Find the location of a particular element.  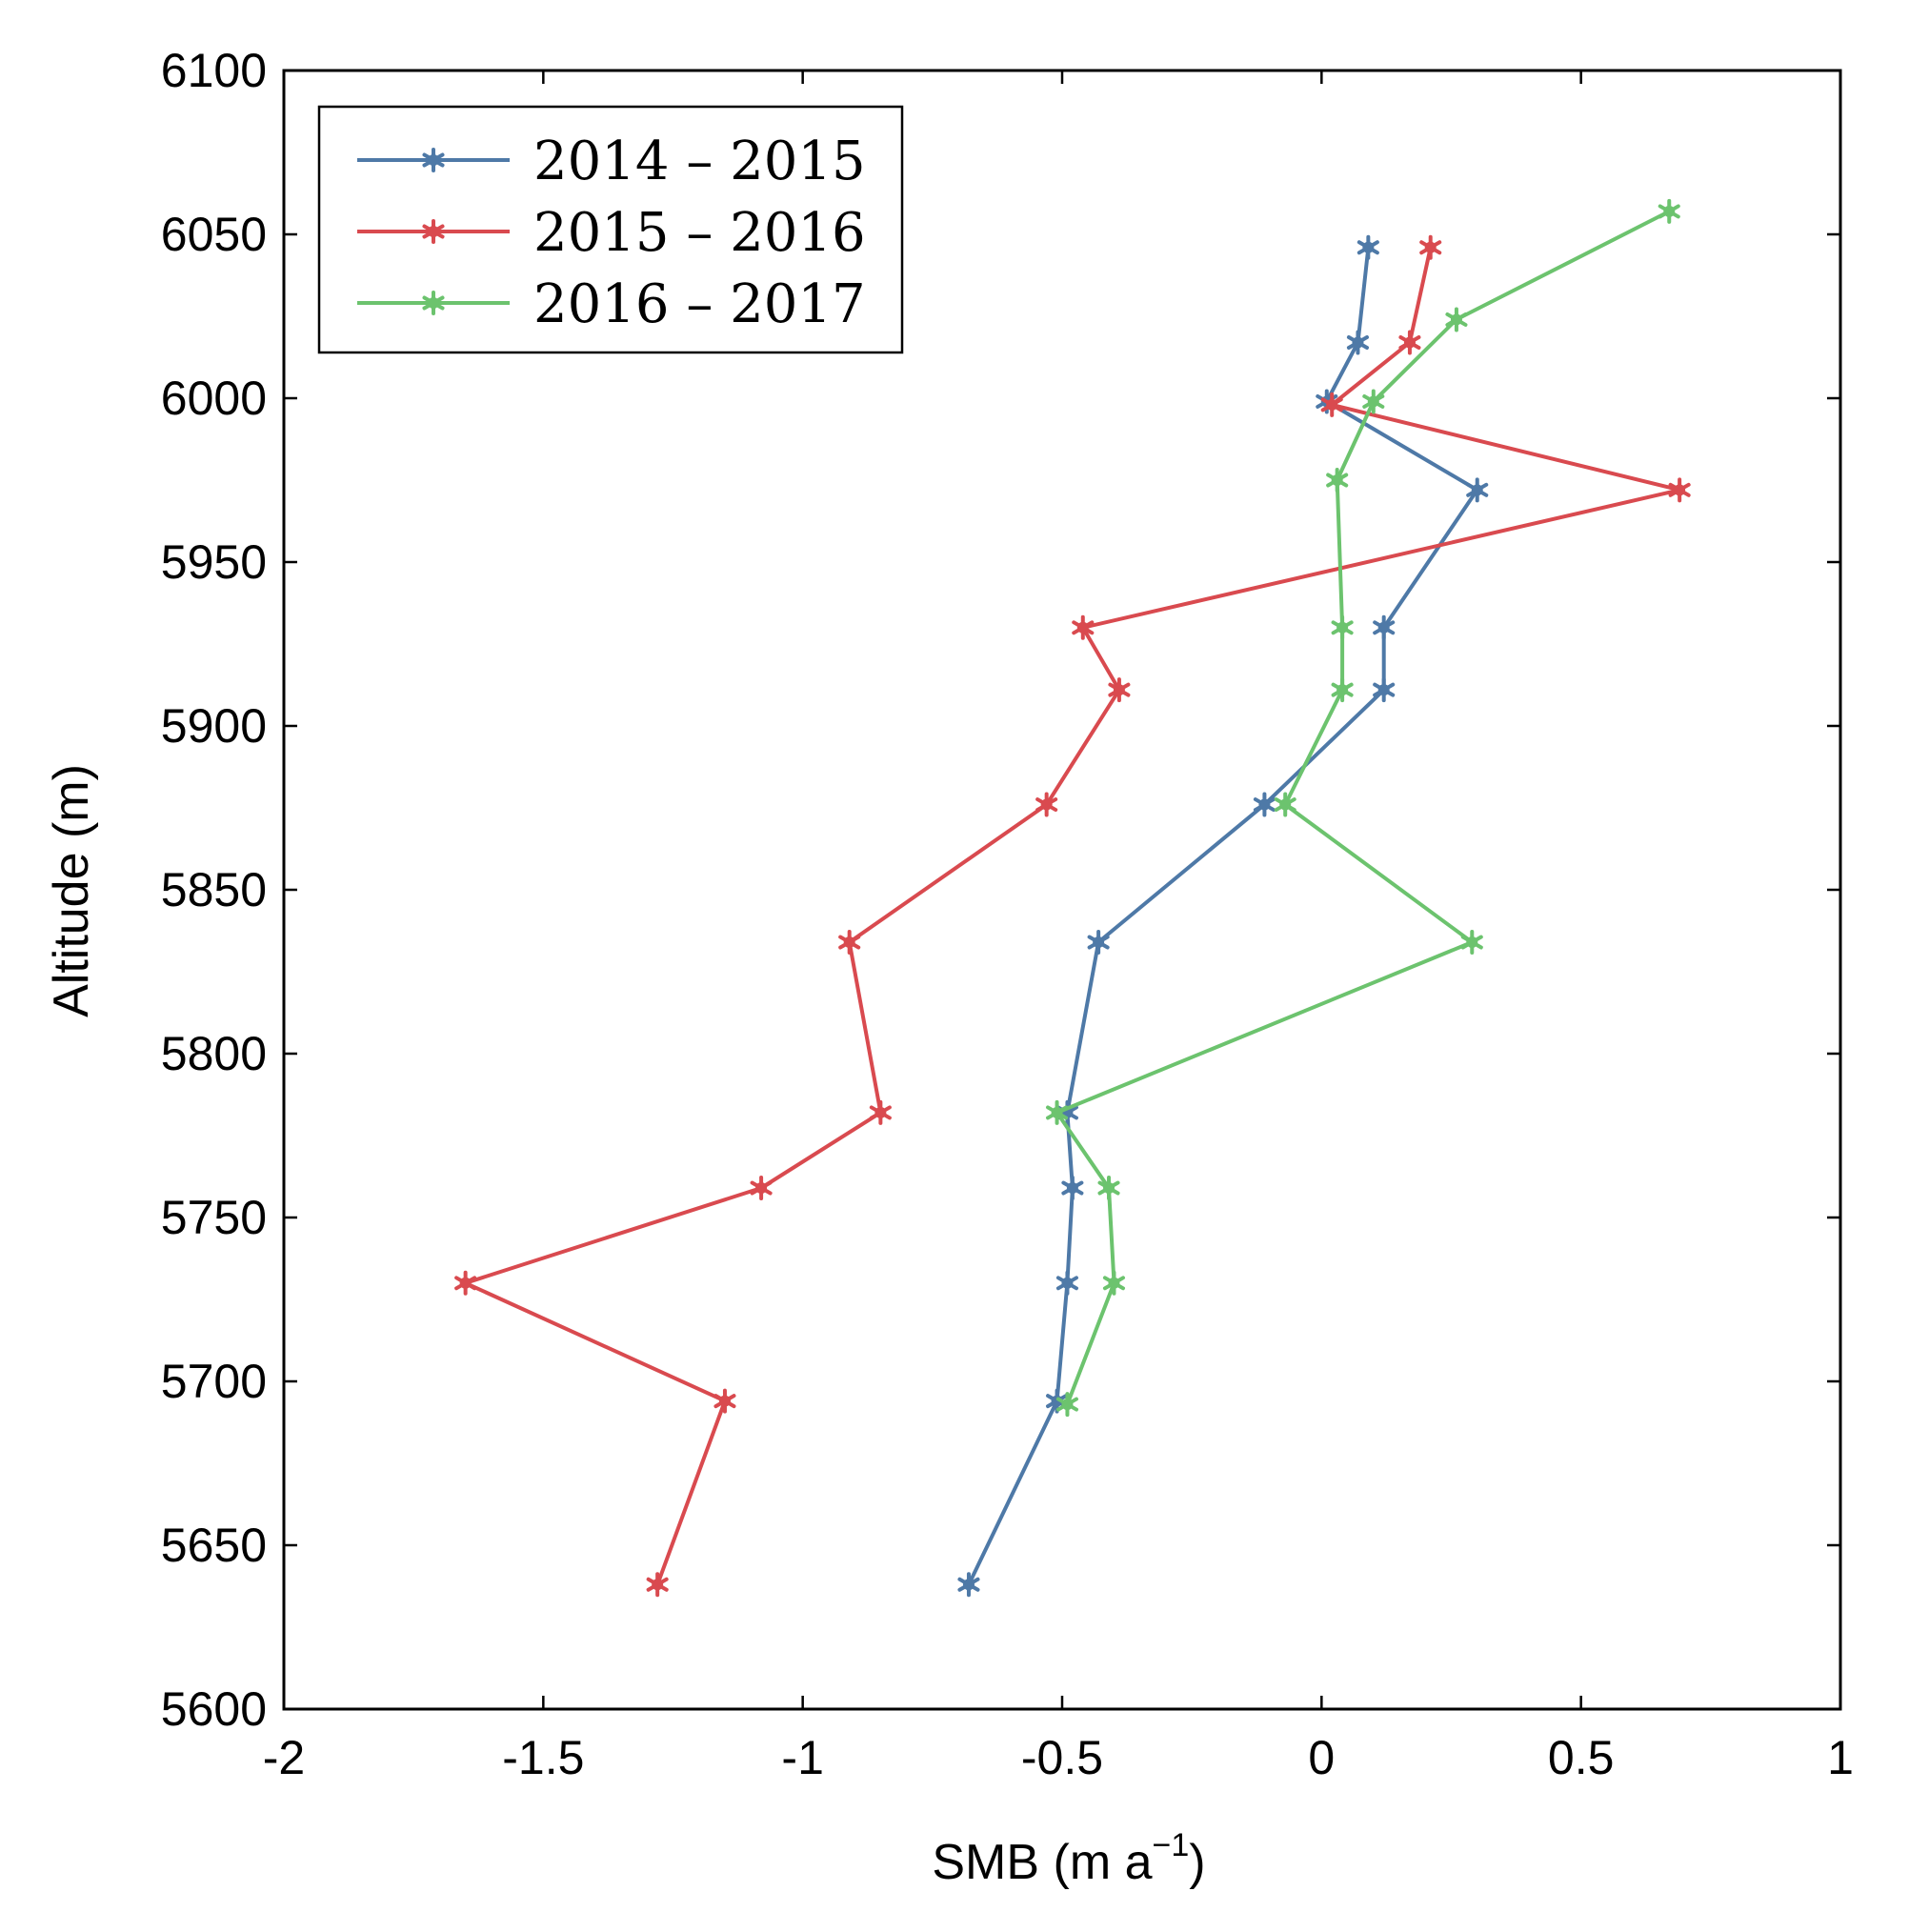

x-axis-label-close: ) is located at coordinates (1197, 1863).